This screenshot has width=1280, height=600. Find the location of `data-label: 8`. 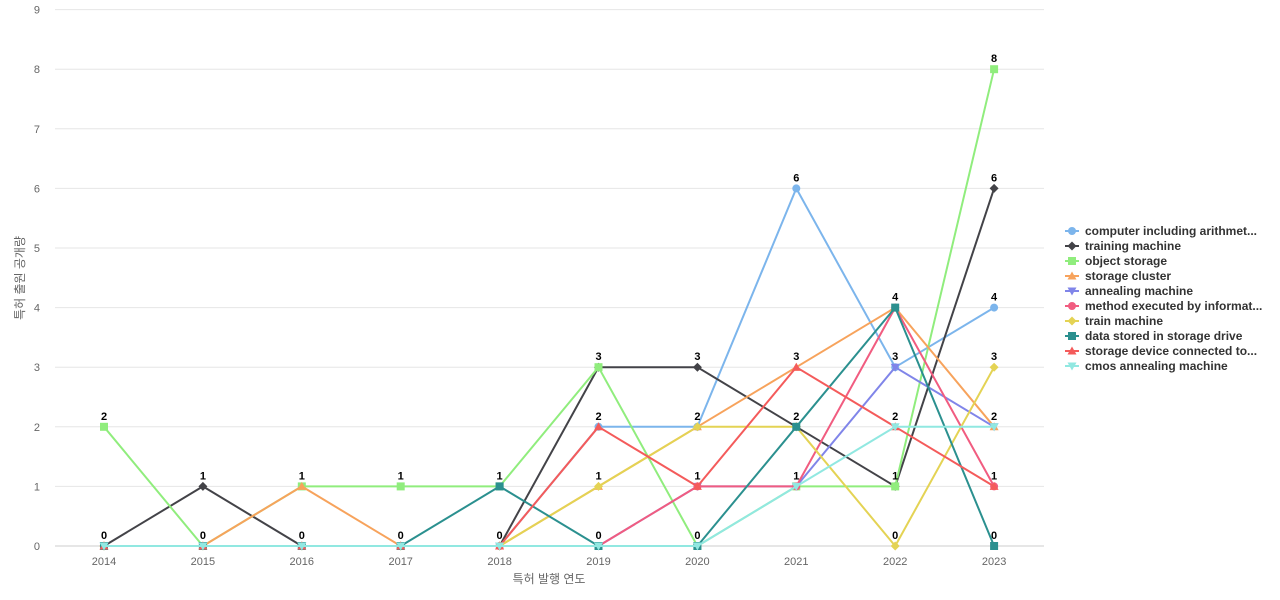

data-label: 8 is located at coordinates (994, 59).